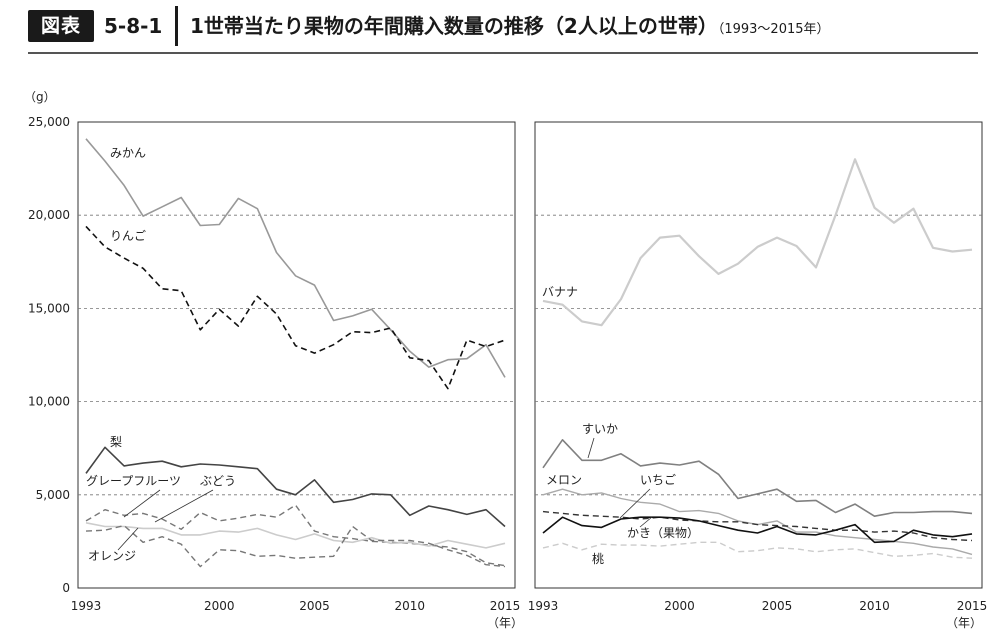  I want to click on leader-line-kaki, so click(646, 522).